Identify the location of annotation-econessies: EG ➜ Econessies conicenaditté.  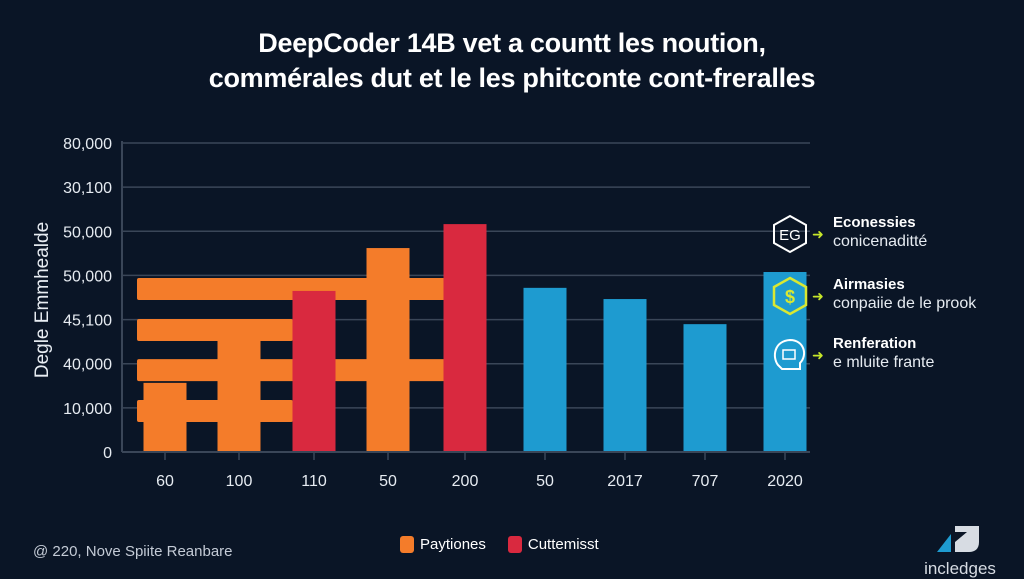
(897, 239).